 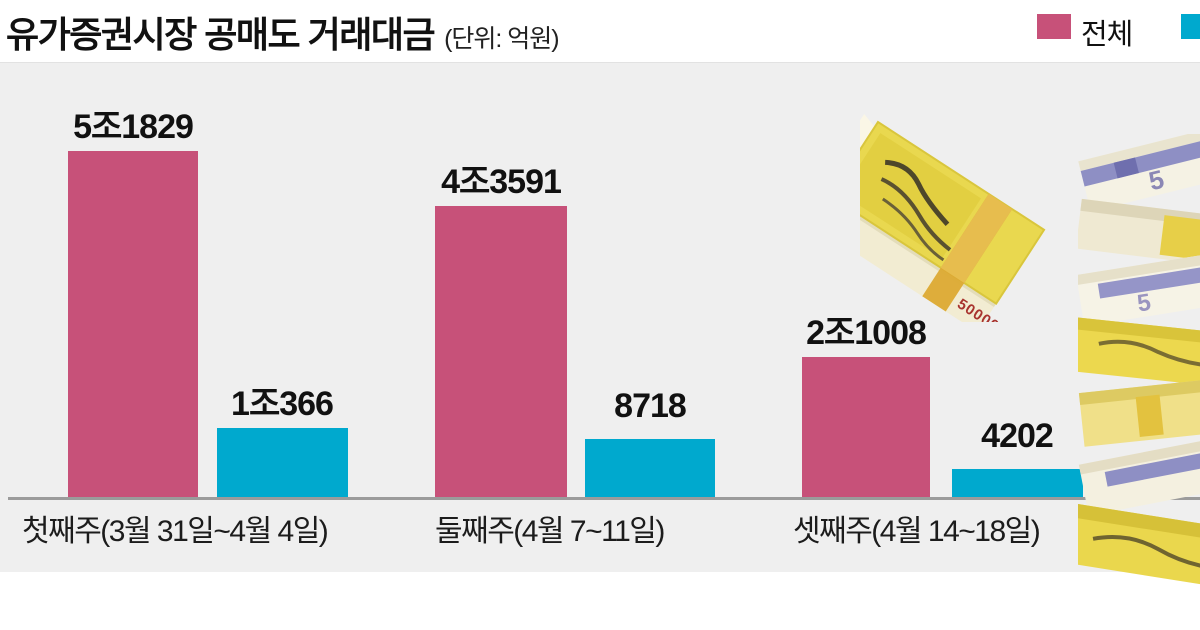 What do you see at coordinates (1017, 436) in the screenshot?
I see `value-label-blue-week3: 4202` at bounding box center [1017, 436].